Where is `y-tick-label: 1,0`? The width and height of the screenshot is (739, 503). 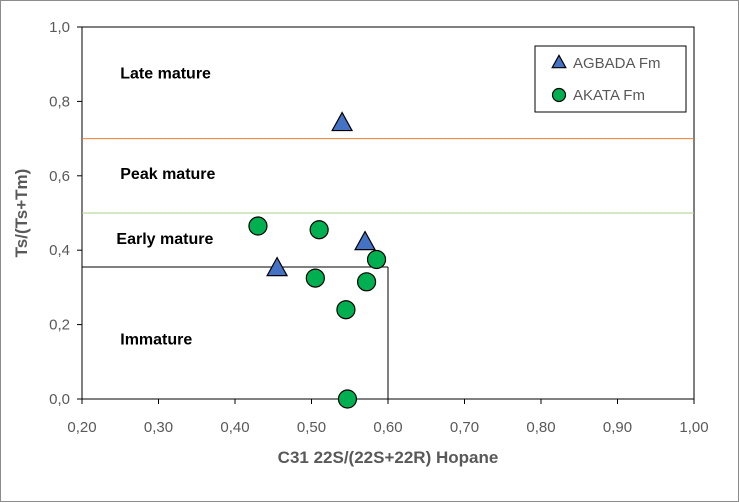 y-tick-label: 1,0 is located at coordinates (59, 27).